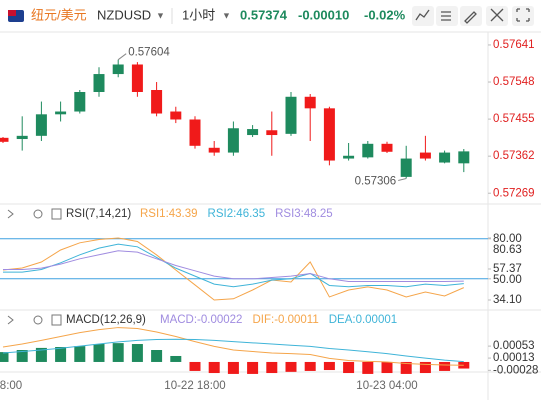 This screenshot has width=541, height=400. Describe the element at coordinates (514, 82) in the screenshot. I see `y-tick-label: 0.57548` at that location.